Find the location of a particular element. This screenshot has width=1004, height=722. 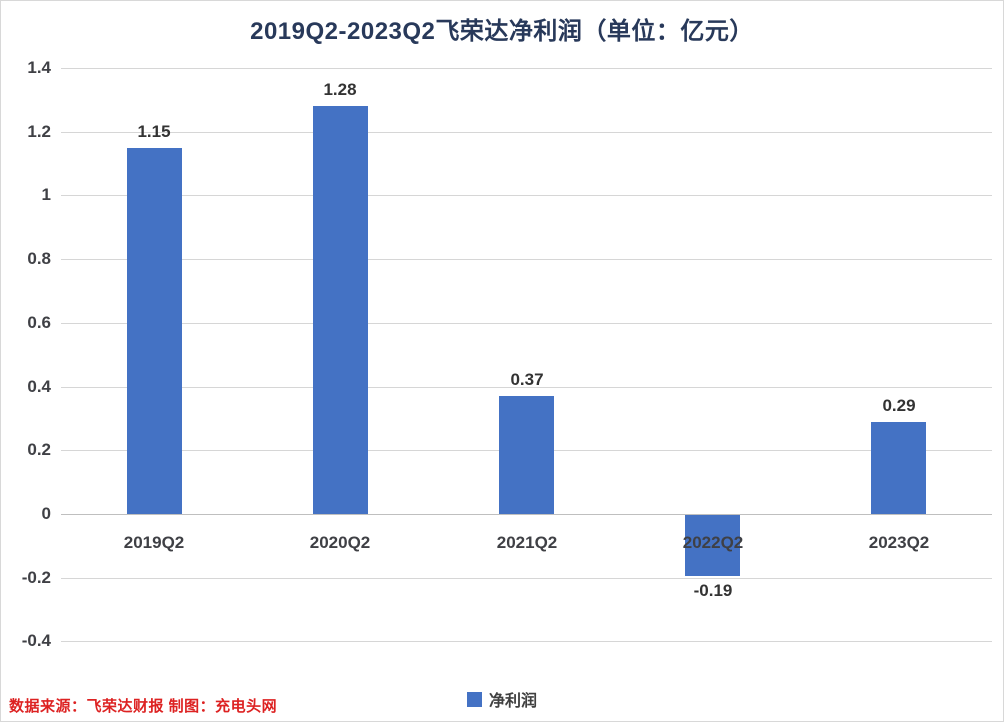

legend: 净利润 is located at coordinates (502, 699).